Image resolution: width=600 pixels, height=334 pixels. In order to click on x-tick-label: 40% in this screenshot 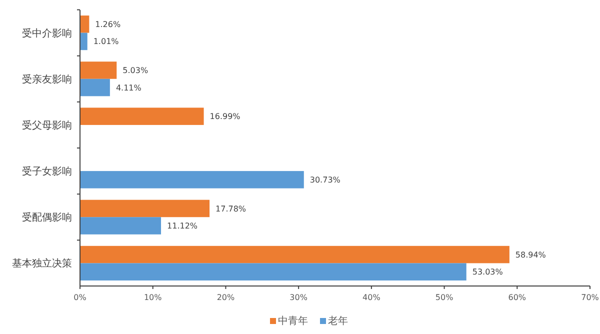, I will do `click(371, 297)`.